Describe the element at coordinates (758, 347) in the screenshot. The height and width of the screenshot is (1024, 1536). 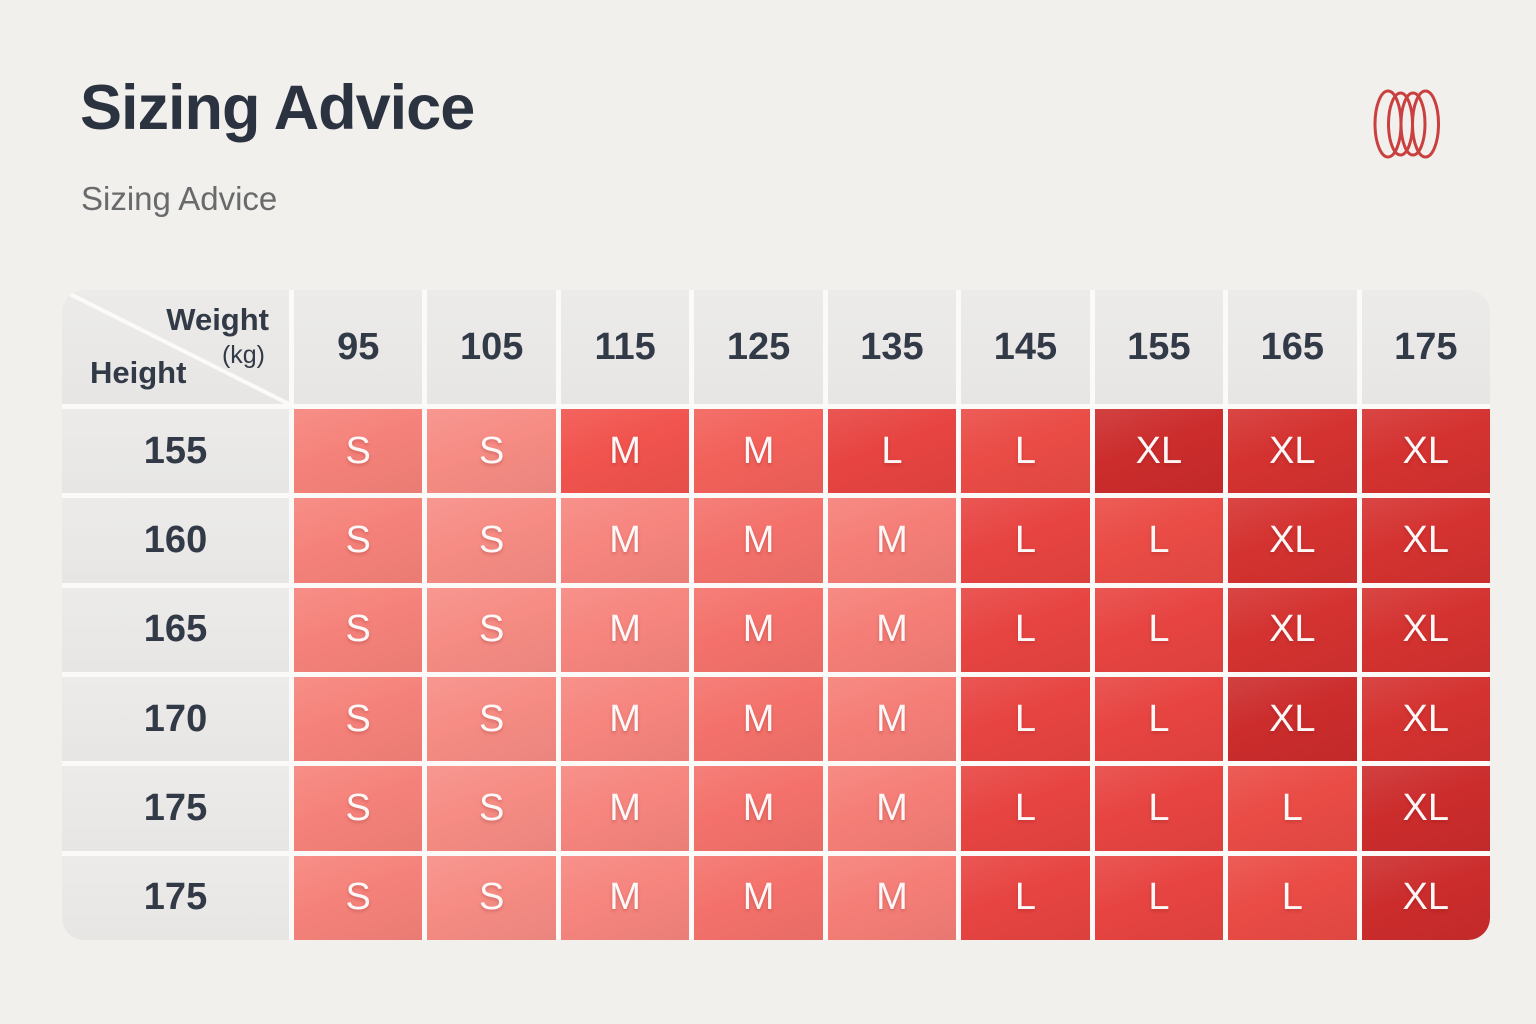
I see `col-header-weight: 125` at that location.